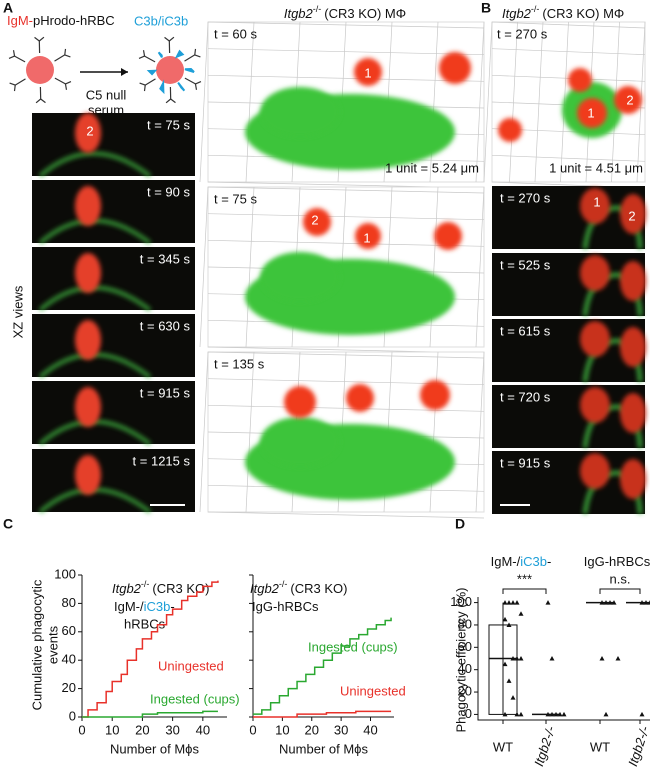  What do you see at coordinates (8, 524) in the screenshot?
I see `panel-label: C` at bounding box center [8, 524].